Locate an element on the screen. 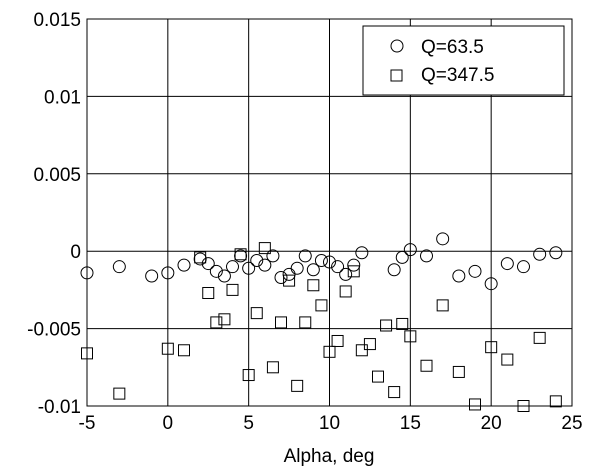 The width and height of the screenshot is (592, 469). x-tick-label: 5 is located at coordinates (248, 423).